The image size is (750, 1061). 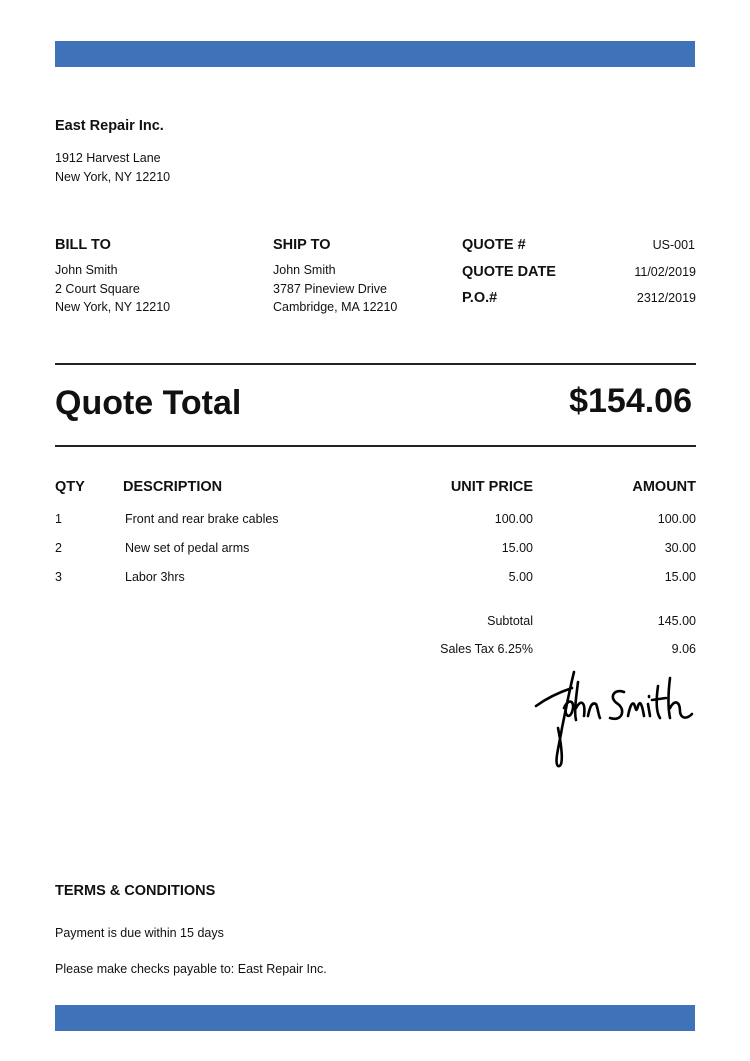 I want to click on header-qty: QTY, so click(x=70, y=487).